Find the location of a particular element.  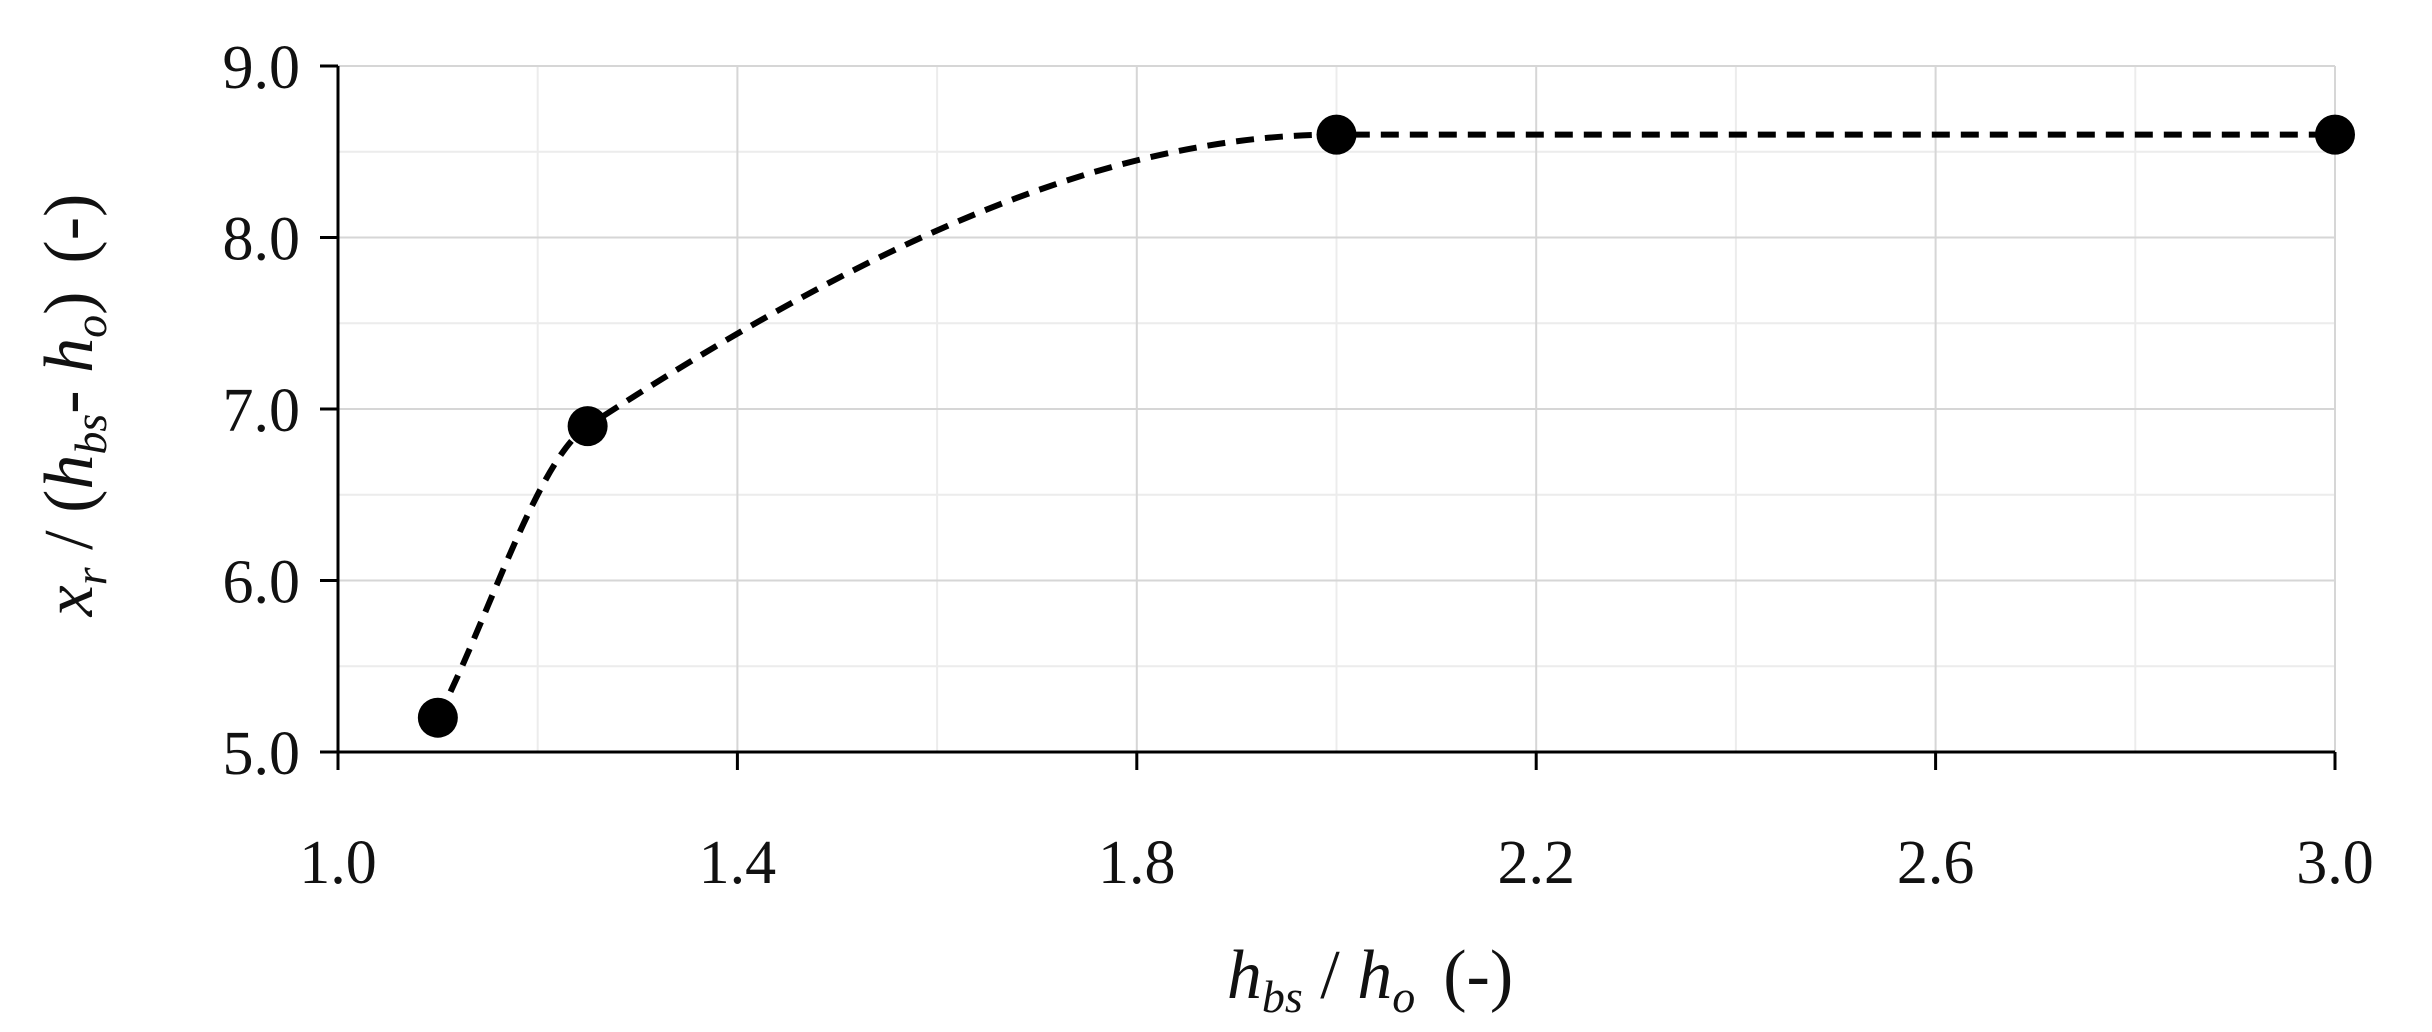

y-tick-label: 6.0 is located at coordinates (262, 583).